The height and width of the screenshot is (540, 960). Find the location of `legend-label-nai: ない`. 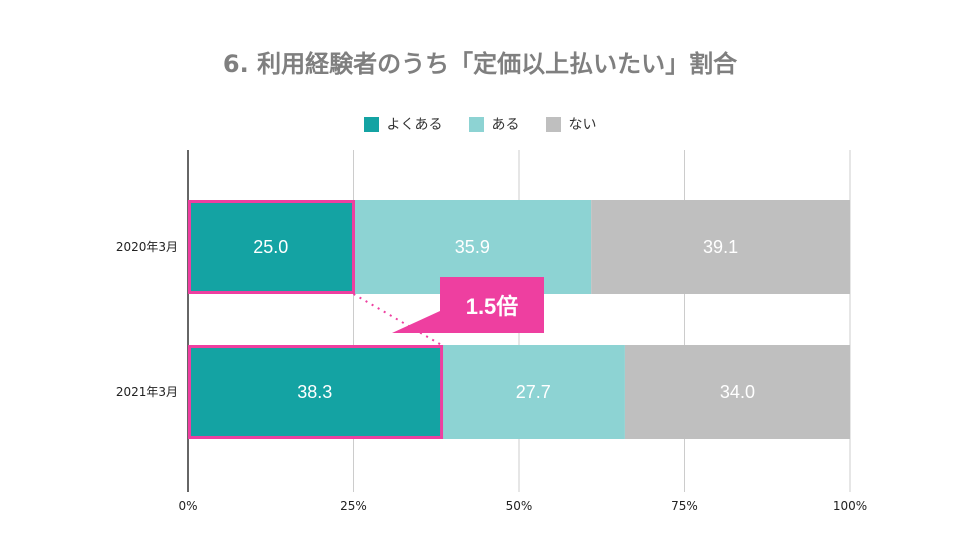

legend-label-nai: ない is located at coordinates (582, 125).